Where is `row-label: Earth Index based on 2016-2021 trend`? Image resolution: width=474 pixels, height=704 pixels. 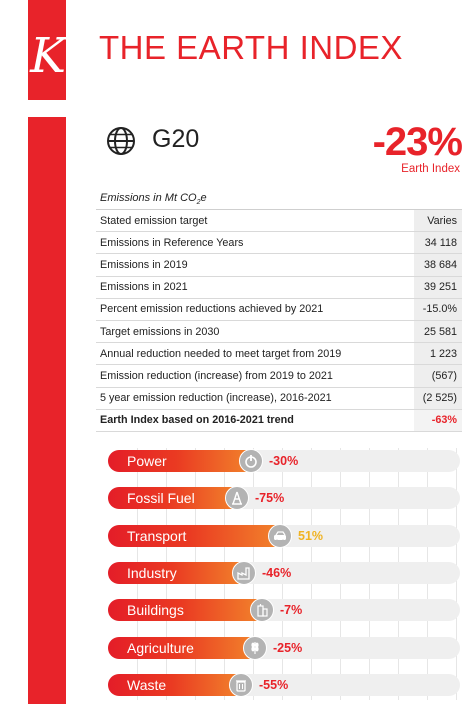
row-label: Earth Index based on 2016-2021 trend is located at coordinates (197, 420).